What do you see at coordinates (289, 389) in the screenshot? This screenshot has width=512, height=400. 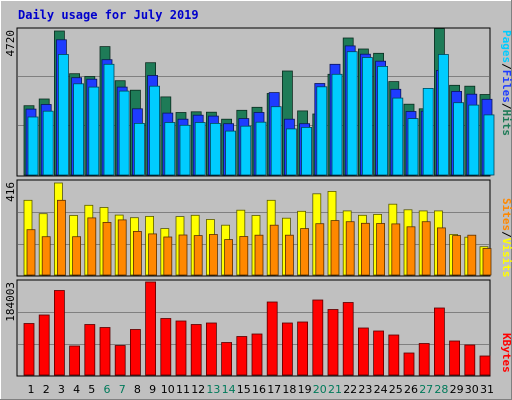 I see `x-tick-label: 18` at bounding box center [289, 389].